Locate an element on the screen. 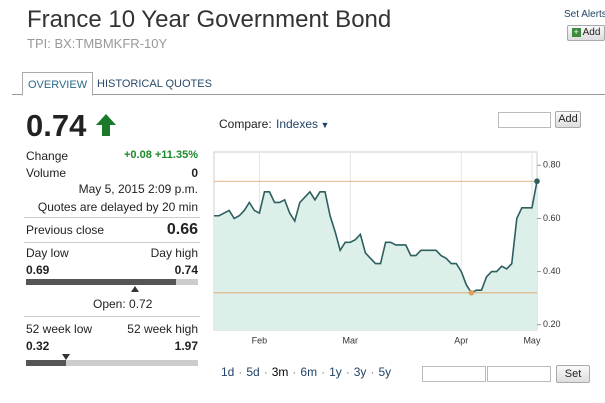  start-date is located at coordinates (454, 374).